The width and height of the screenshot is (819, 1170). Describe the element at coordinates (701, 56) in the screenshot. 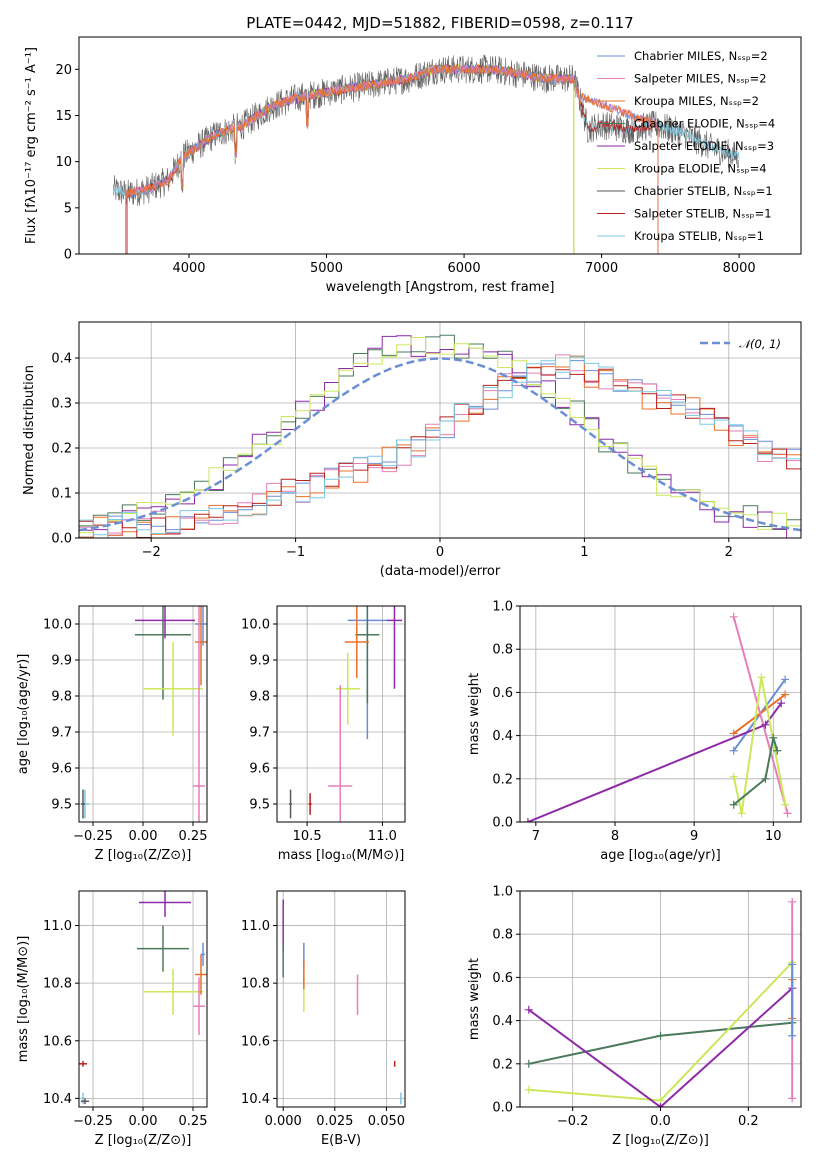

I see `legend-label: Chabrier MILES, Nₛₛₚ=2` at that location.